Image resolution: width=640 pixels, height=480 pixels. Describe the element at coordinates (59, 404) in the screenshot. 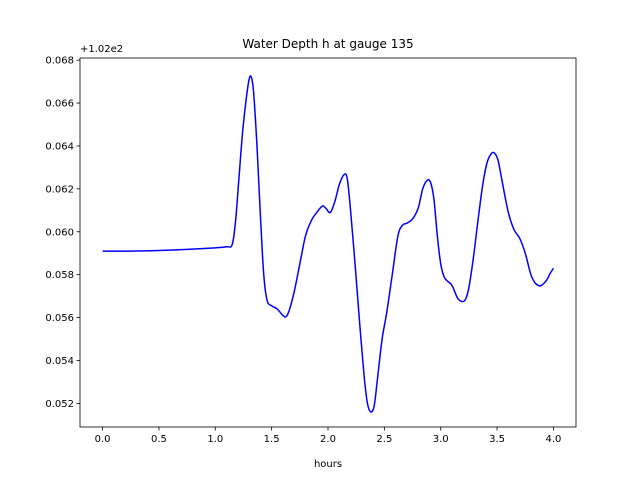

I see `y-tick-label: 0.052` at that location.